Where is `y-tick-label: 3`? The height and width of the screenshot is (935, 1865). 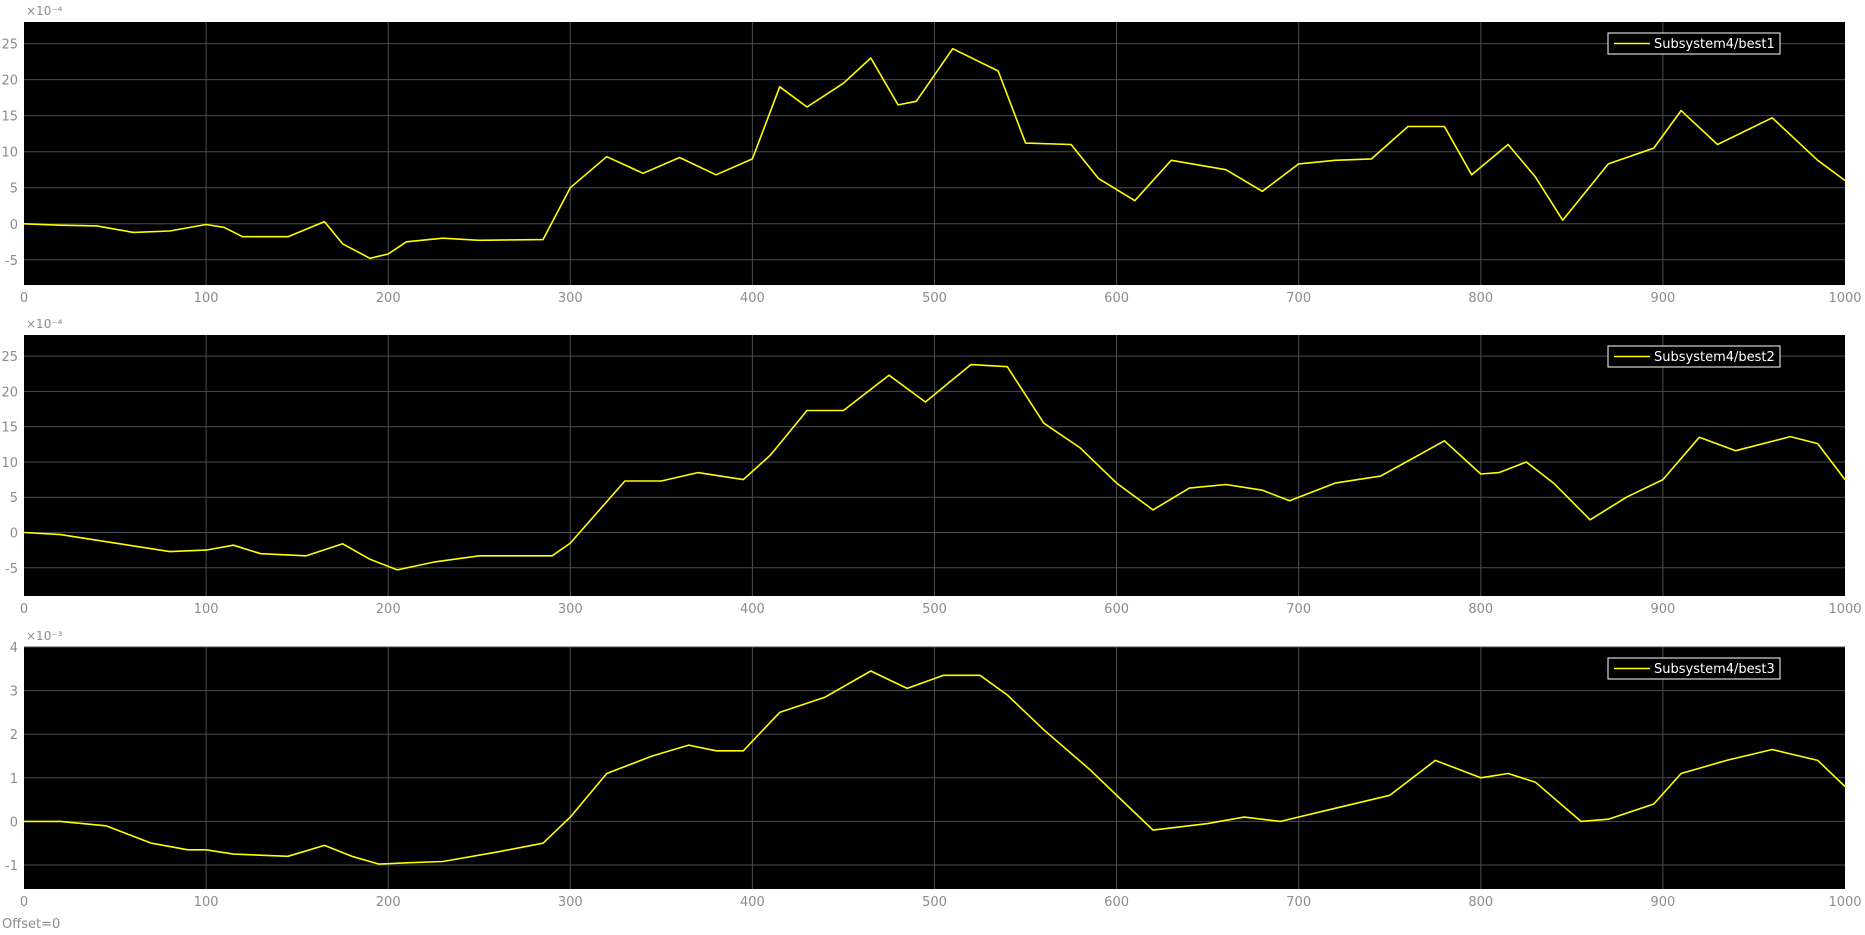
y-tick-label: 3 is located at coordinates (14, 692).